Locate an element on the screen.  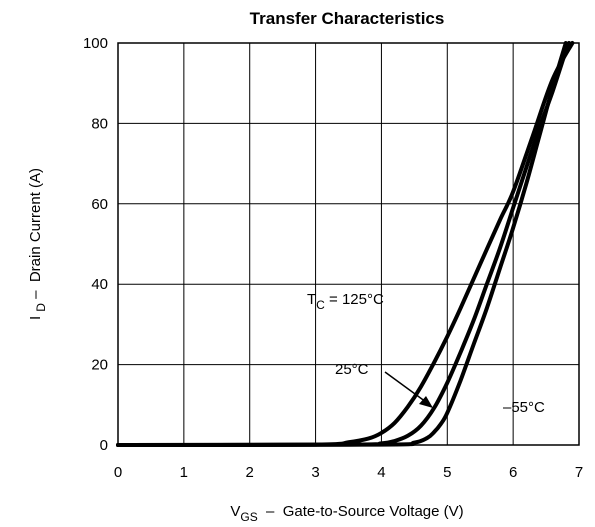
annotation-25c-arrowhead is located at coordinates (426, 402).